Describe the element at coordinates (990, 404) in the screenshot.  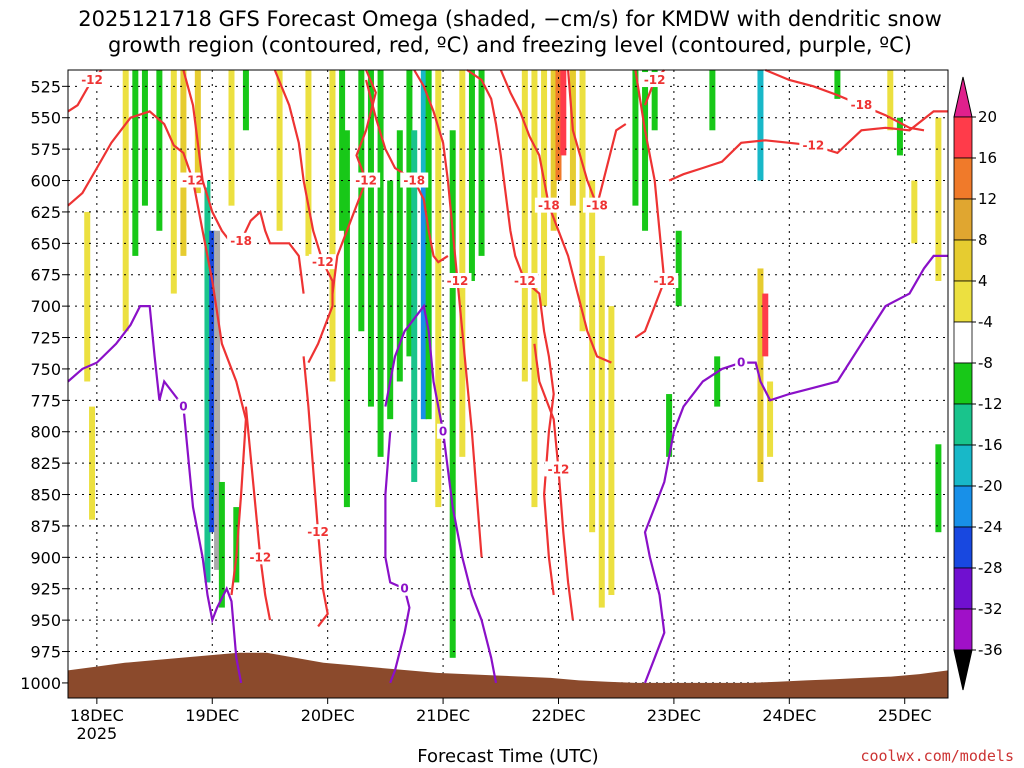
I see `colorbar-label-7: -12` at that location.